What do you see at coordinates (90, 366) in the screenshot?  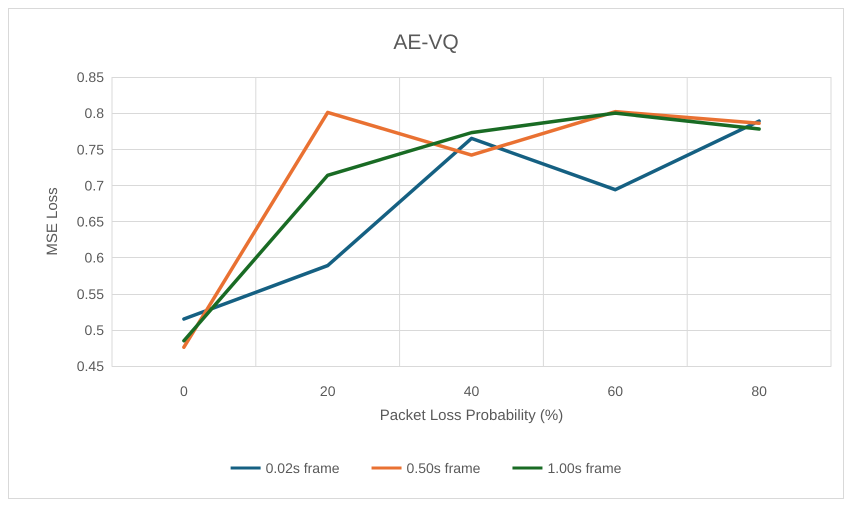 I see `y-tick-label: 0.45` at bounding box center [90, 366].